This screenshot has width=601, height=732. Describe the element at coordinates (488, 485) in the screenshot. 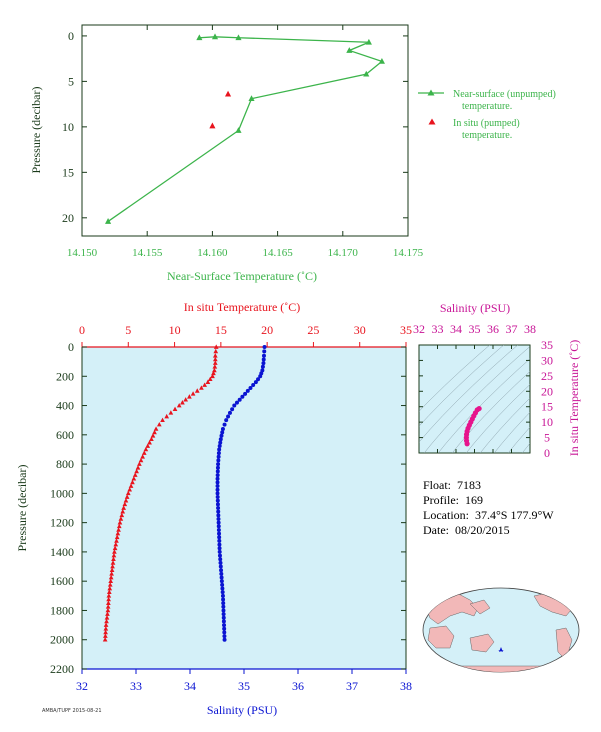

I see `float-row: Float: 7183` at that location.